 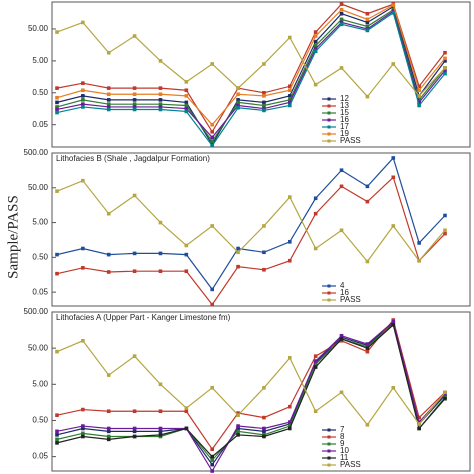 I want to click on legend-label: 16, so click(x=344, y=119).